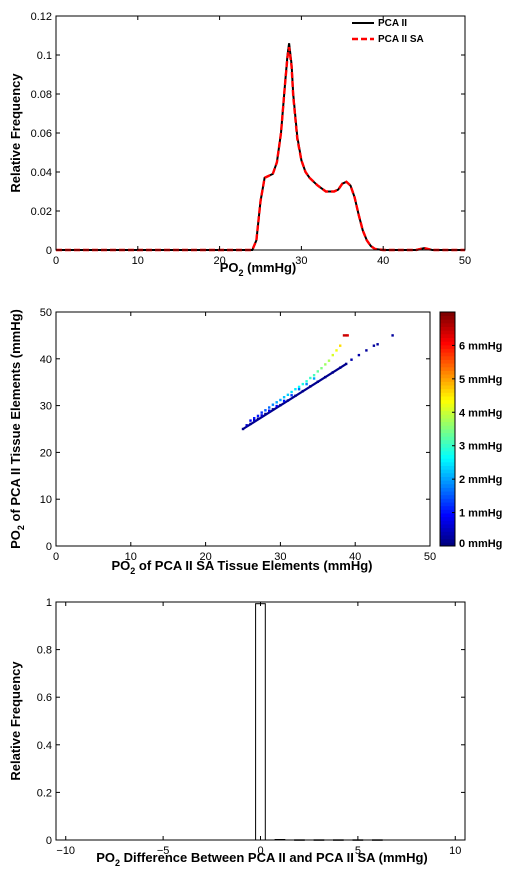 The image size is (512, 885). I want to click on colorbar-frame, so click(447, 429).